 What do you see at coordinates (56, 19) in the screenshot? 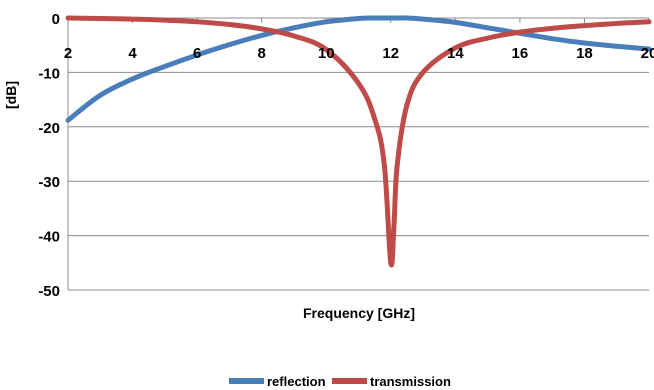
I see `y-tick-label: 0` at bounding box center [56, 19].